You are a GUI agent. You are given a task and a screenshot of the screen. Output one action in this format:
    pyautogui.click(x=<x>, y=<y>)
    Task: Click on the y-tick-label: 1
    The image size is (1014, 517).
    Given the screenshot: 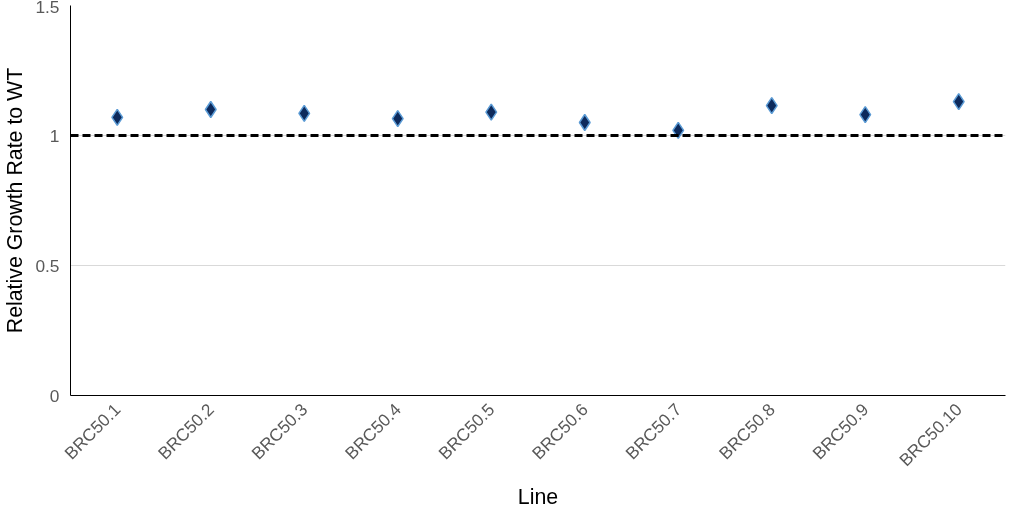 What is the action you would take?
    pyautogui.click(x=54, y=135)
    